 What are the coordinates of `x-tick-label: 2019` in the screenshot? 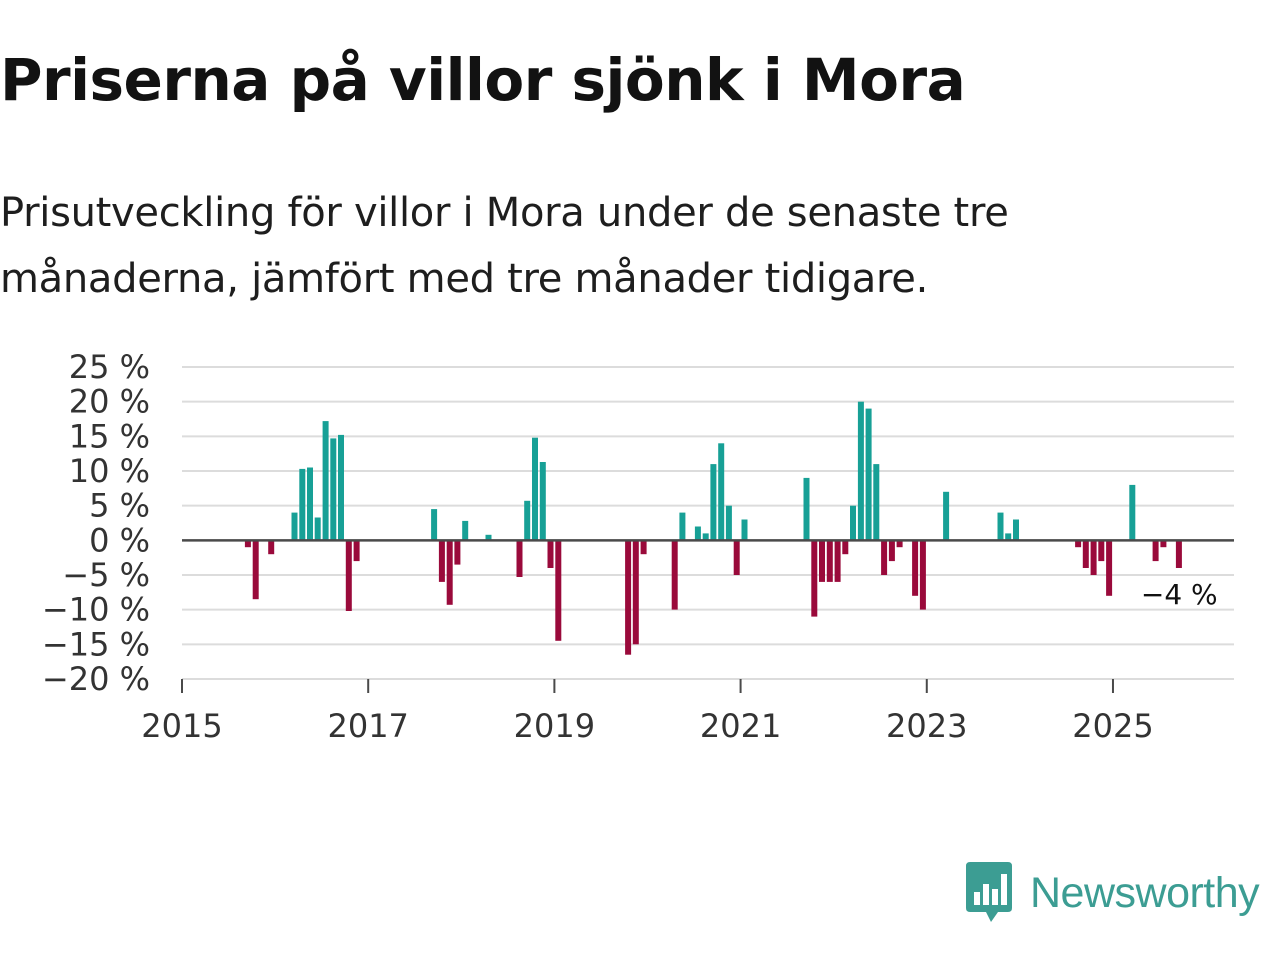 It's located at (554, 726).